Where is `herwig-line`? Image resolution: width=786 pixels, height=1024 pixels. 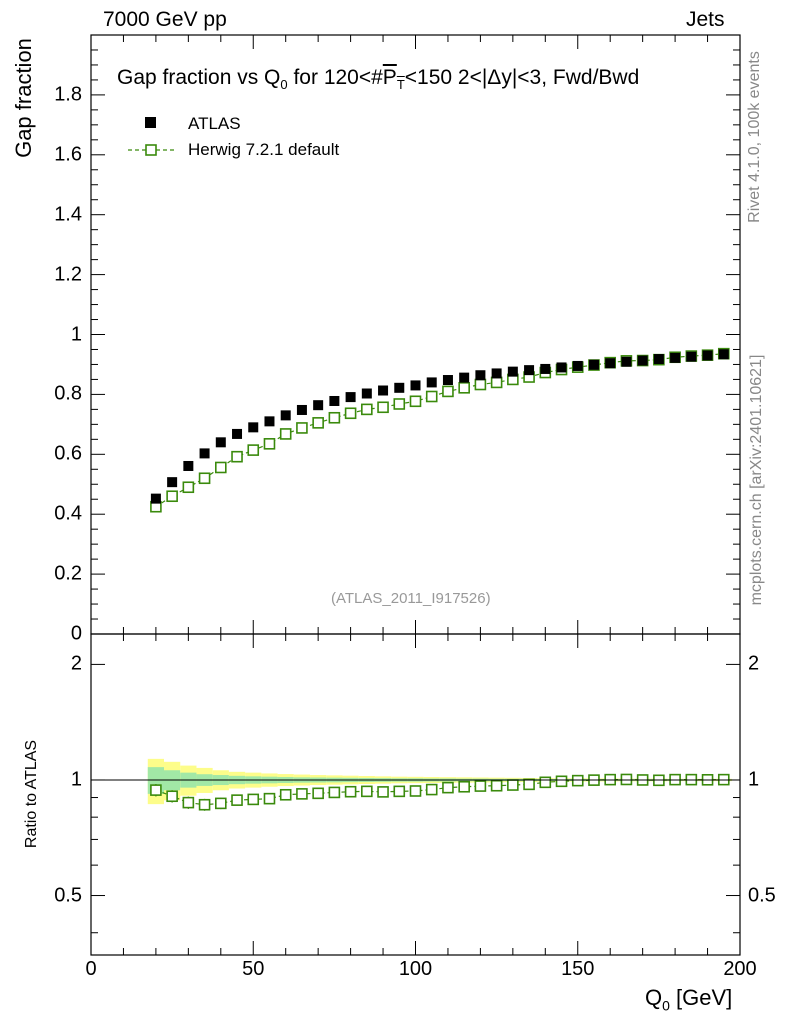 herwig-line is located at coordinates (439, 430).